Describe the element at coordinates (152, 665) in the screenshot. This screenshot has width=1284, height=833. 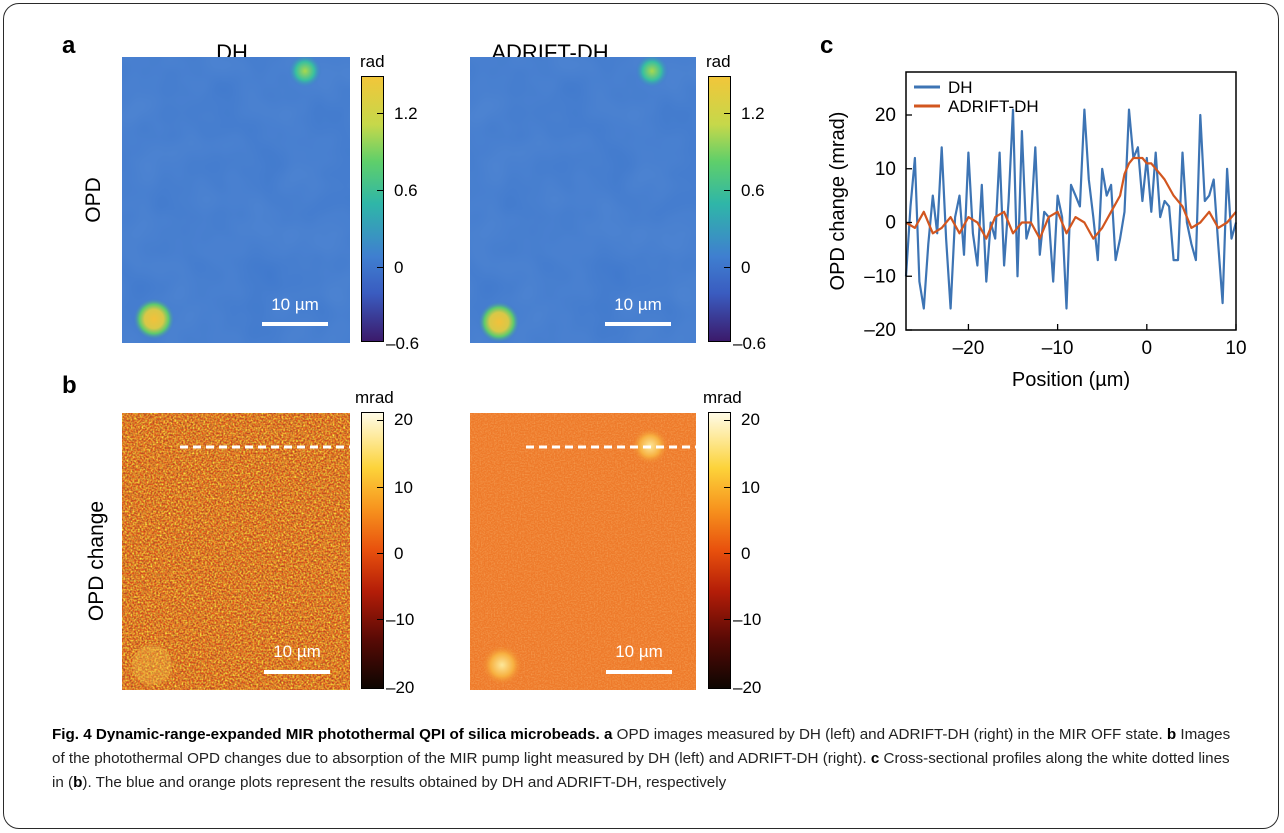
I see `bead-faint` at that location.